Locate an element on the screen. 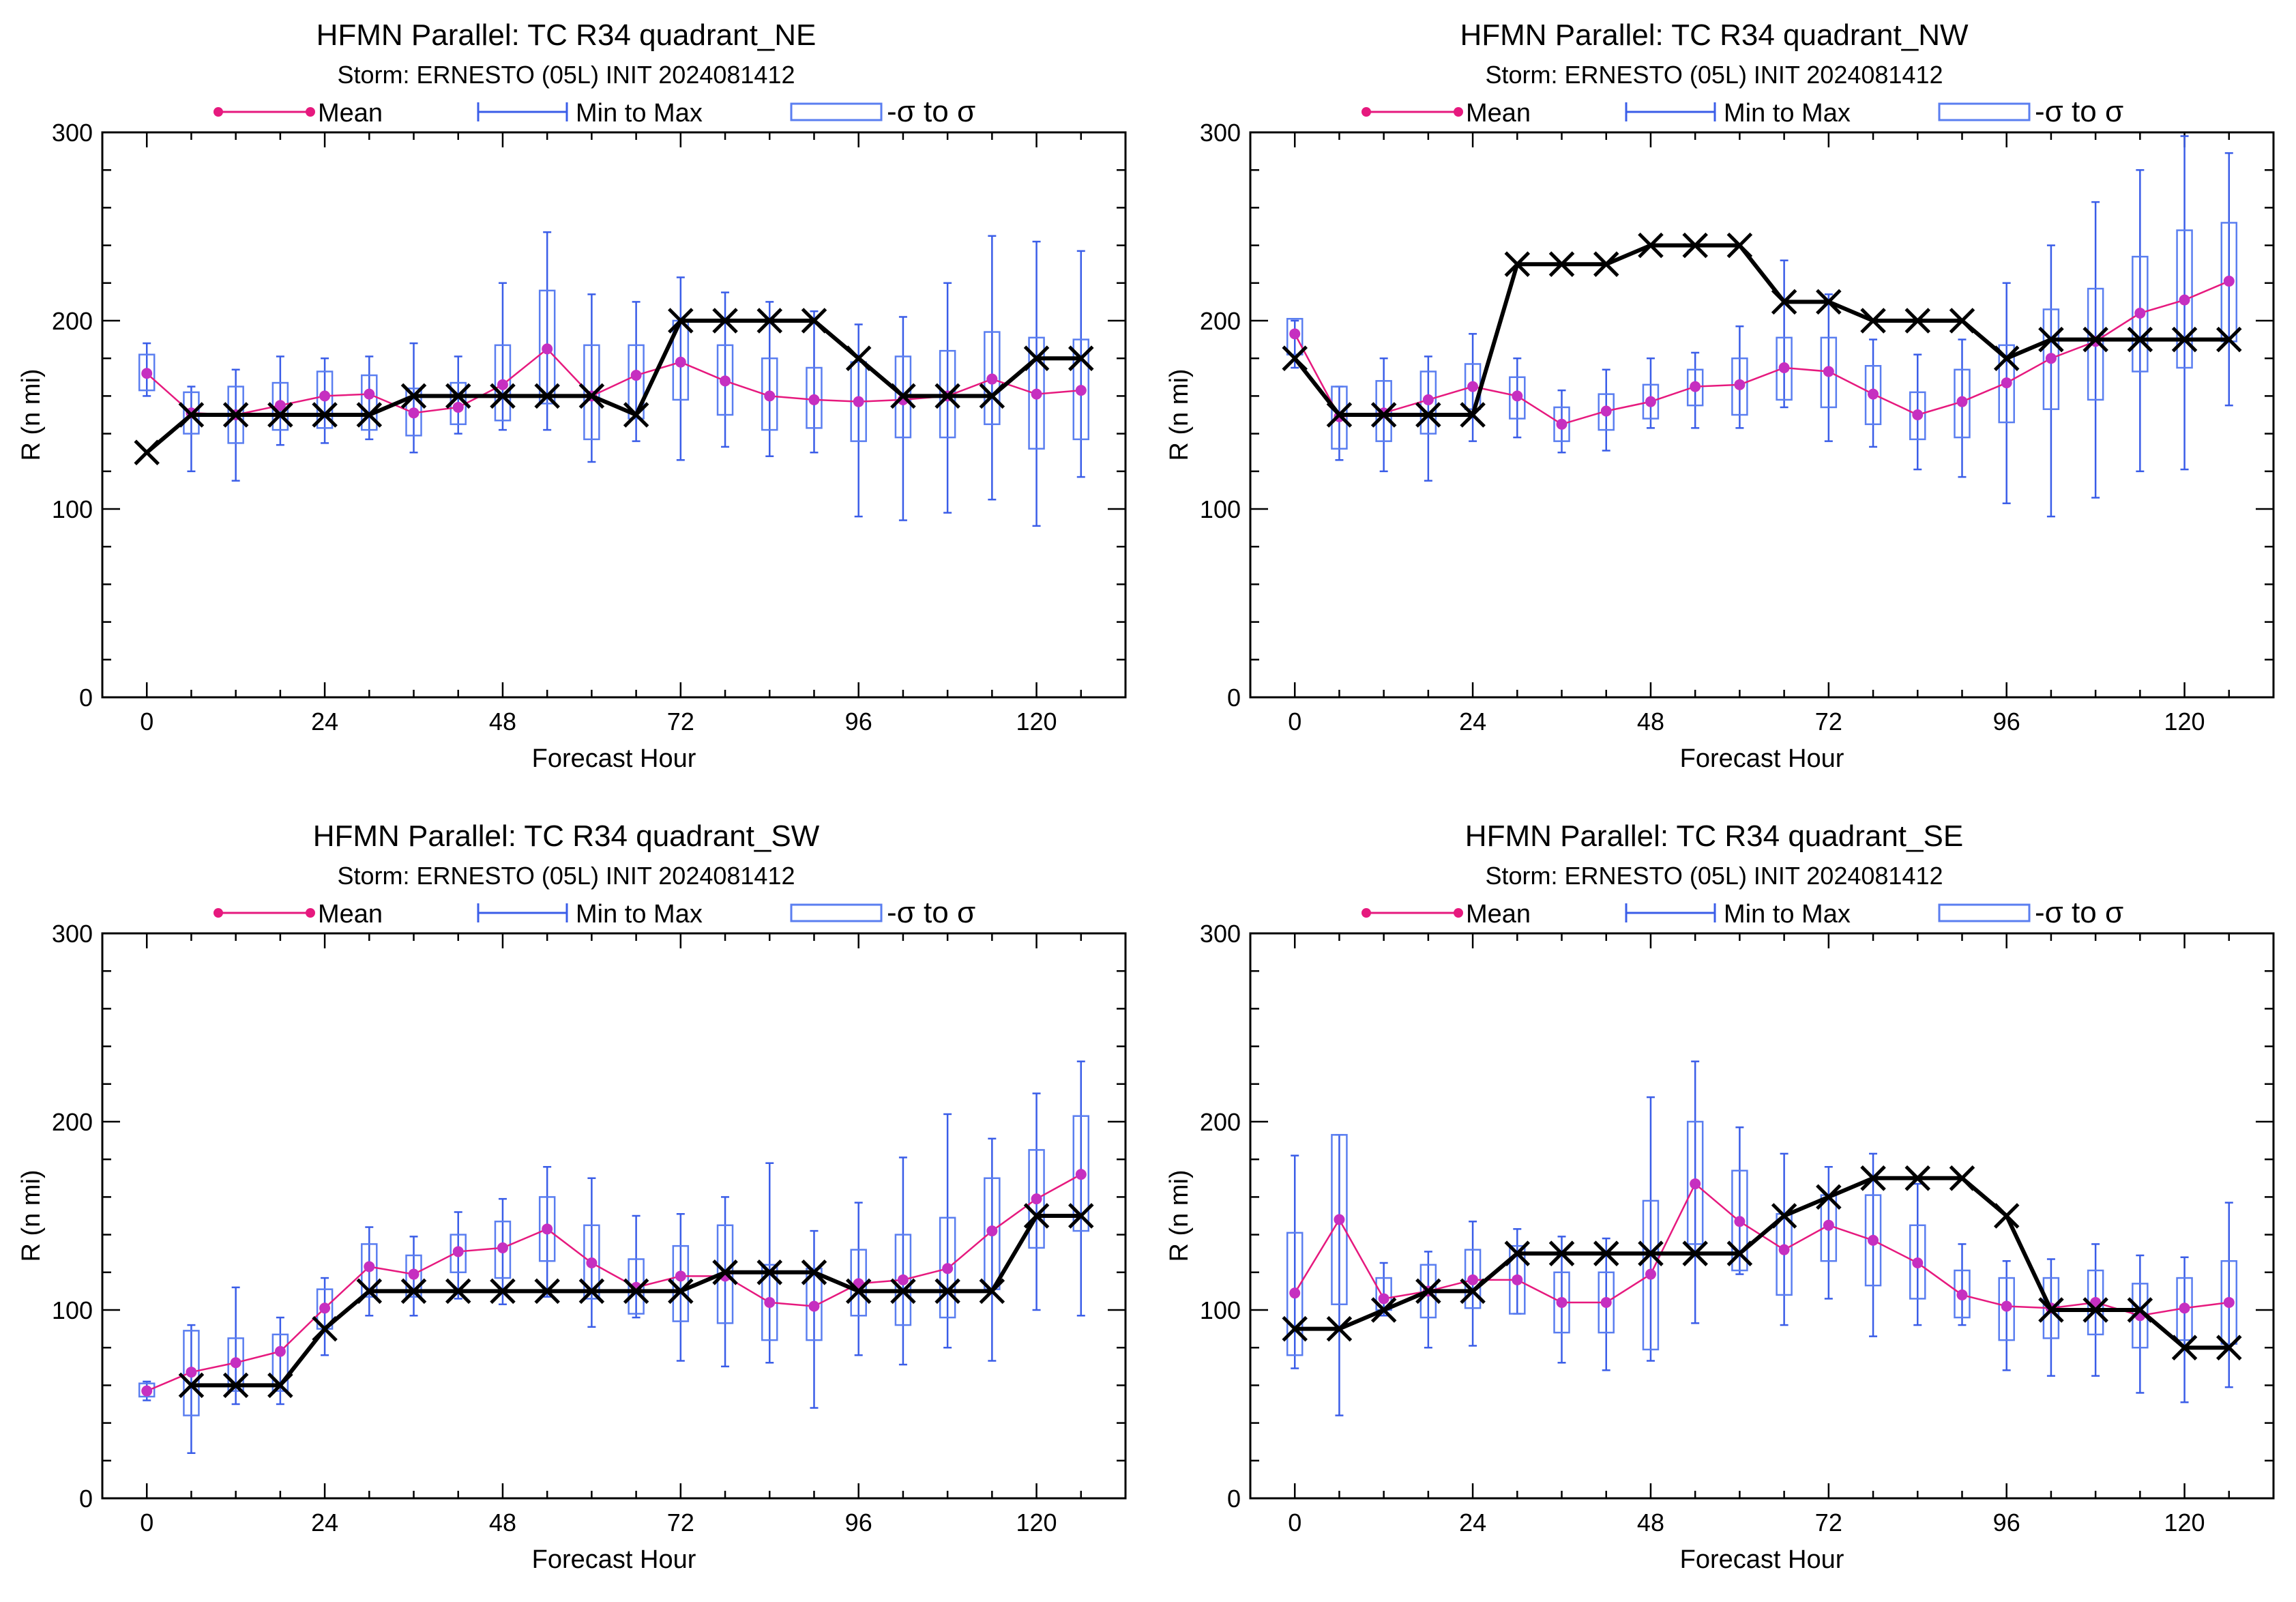 The height and width of the screenshot is (1602, 2296). x-tick-label: 72 is located at coordinates (681, 722).